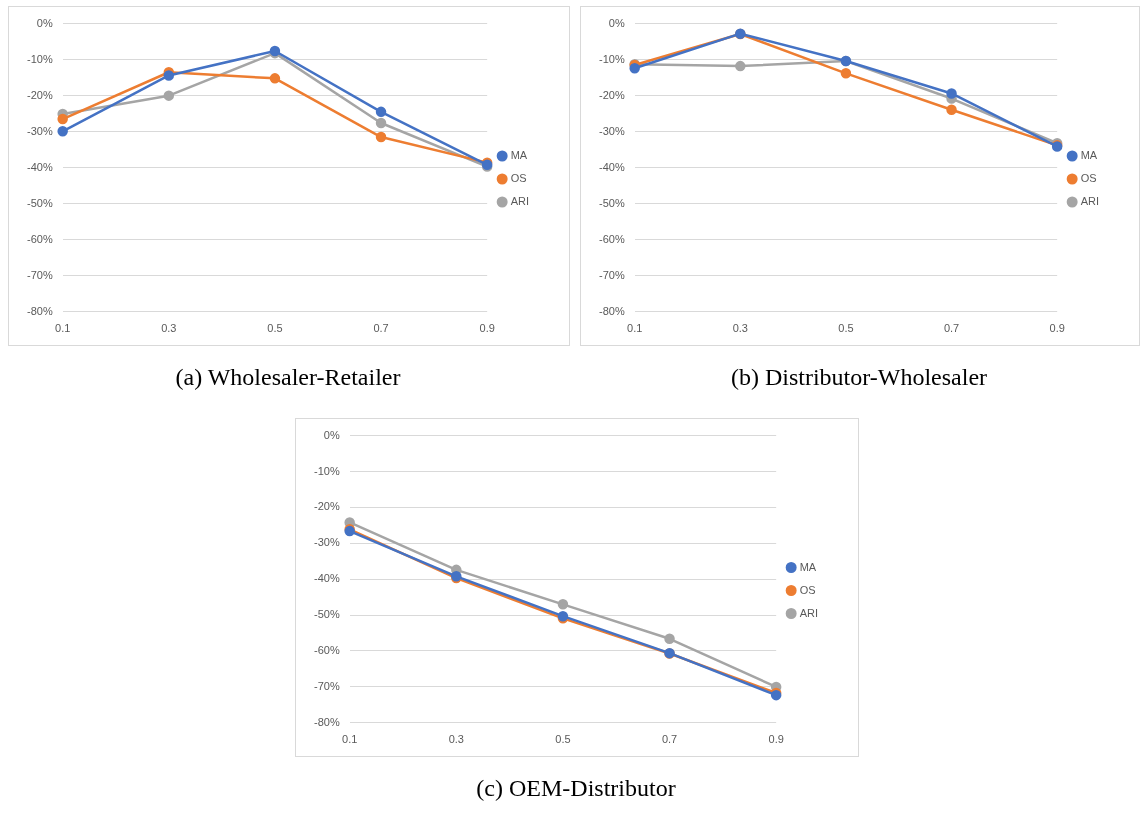 This screenshot has width=1140, height=818. What do you see at coordinates (576, 788) in the screenshot?
I see `text: (c) OEM-Distributor` at bounding box center [576, 788].